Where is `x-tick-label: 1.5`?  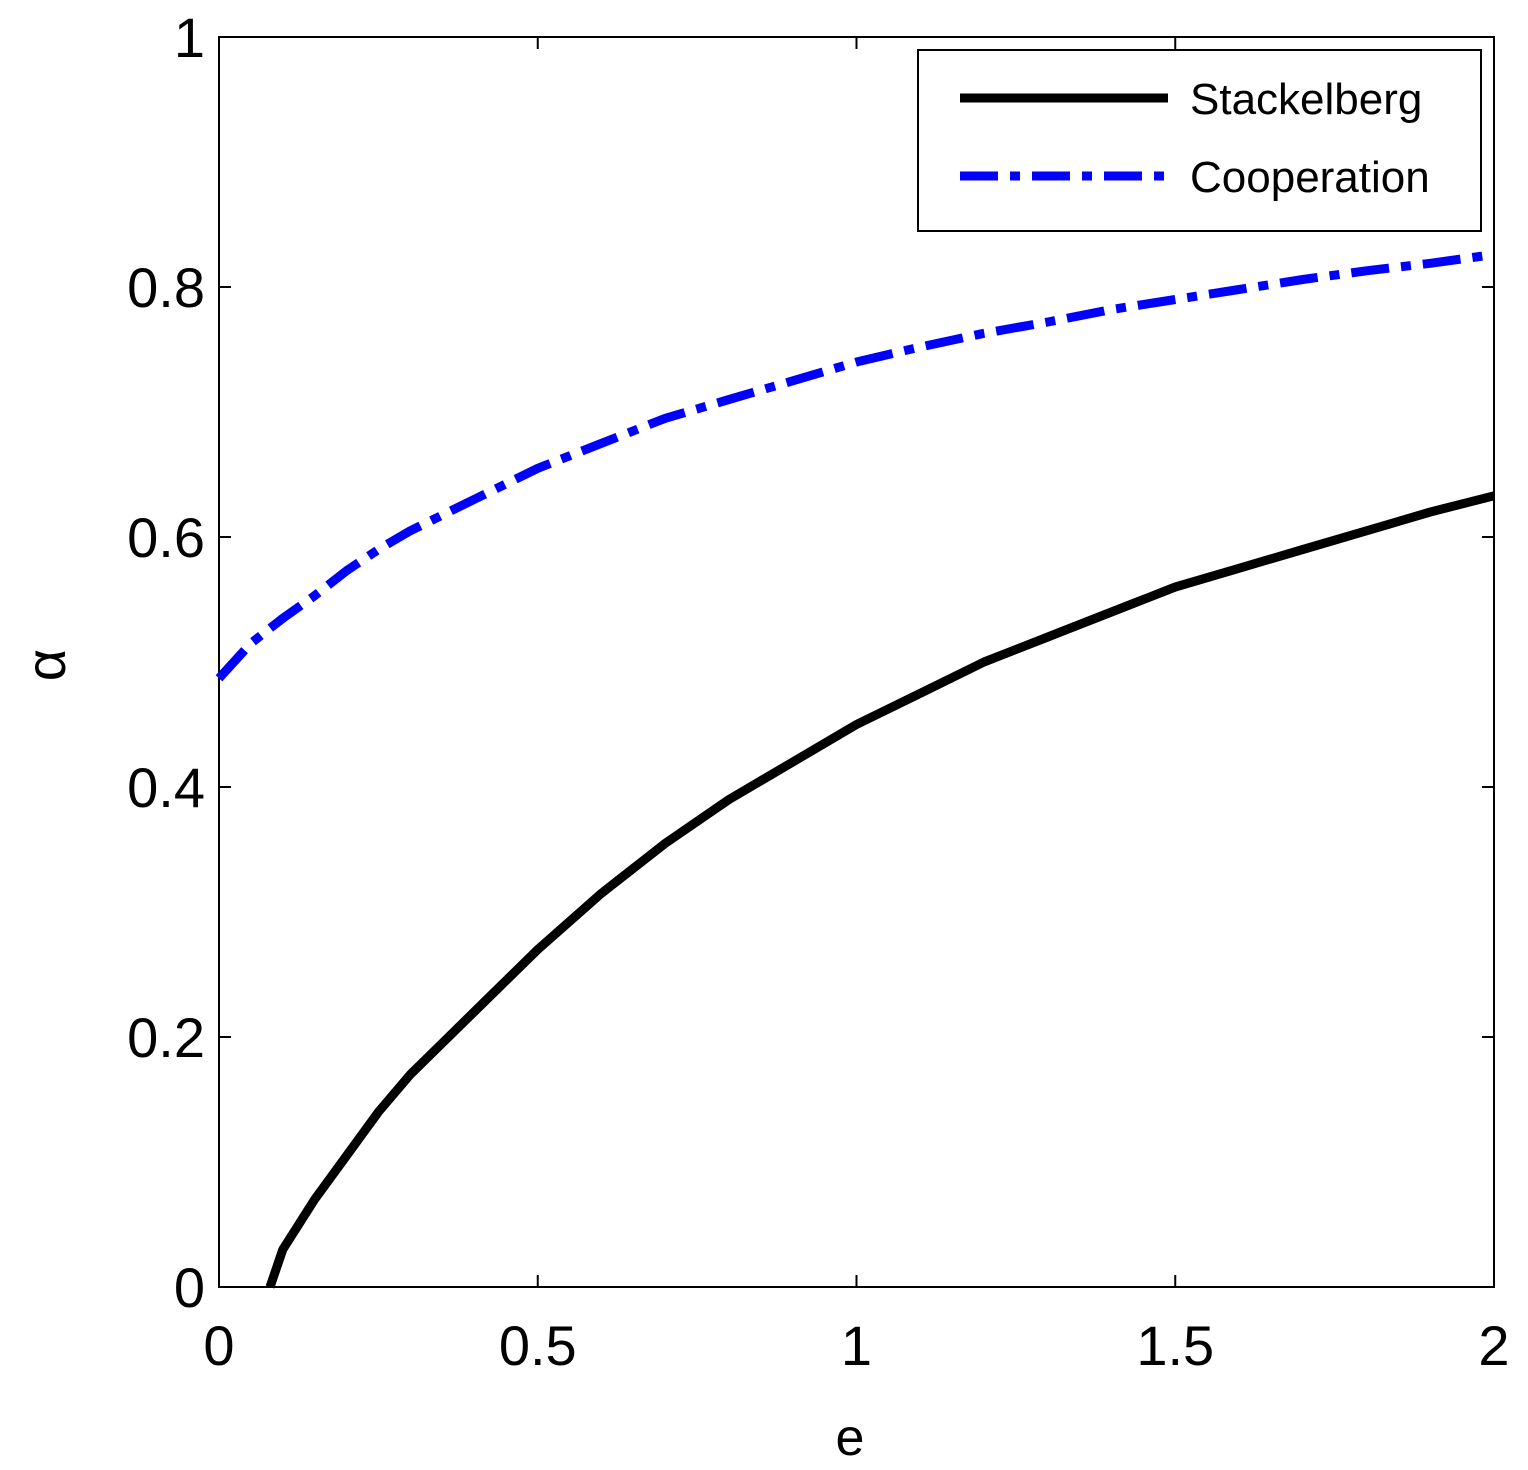 x-tick-label: 1.5 is located at coordinates (1175, 1345).